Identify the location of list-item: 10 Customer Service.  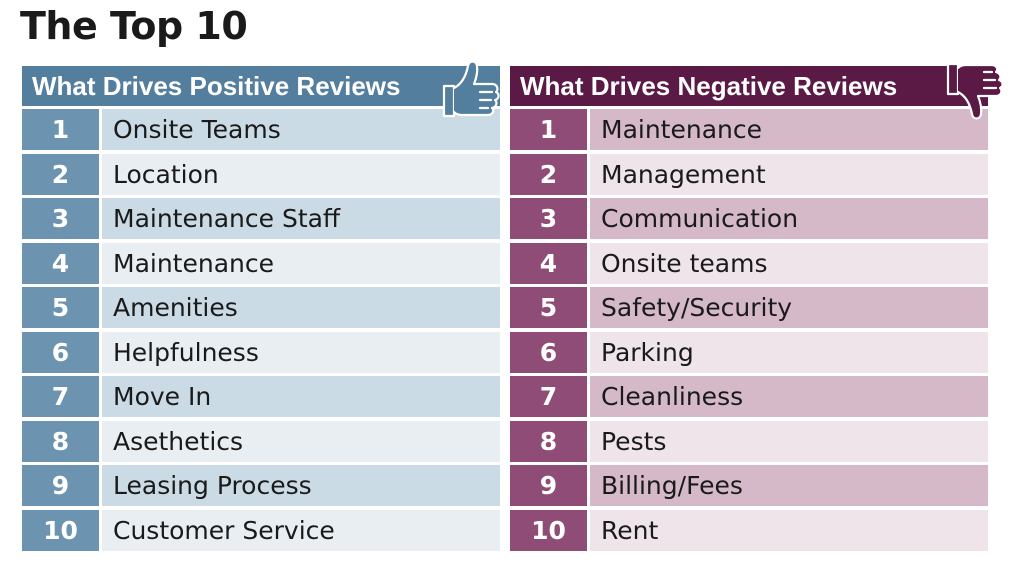
(261, 530).